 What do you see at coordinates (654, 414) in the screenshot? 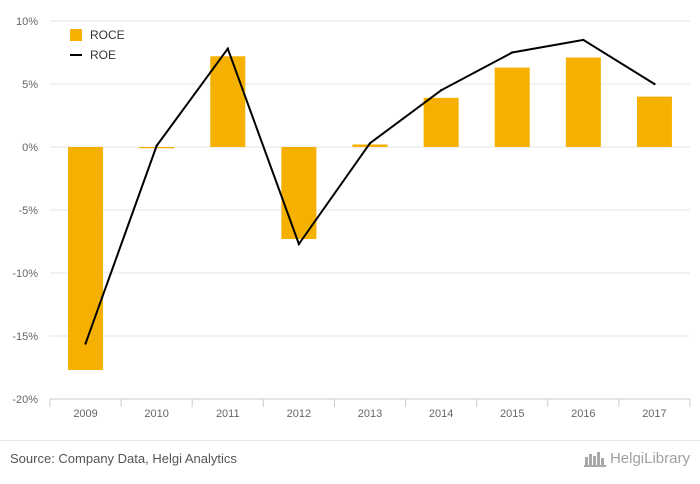
I see `x-tick-label: 2017` at bounding box center [654, 414].